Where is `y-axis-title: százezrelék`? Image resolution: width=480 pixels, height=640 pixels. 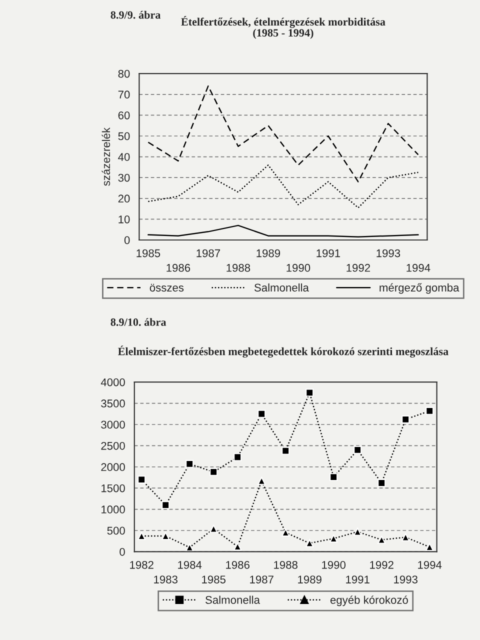
y-axis-title: százezrelék is located at coordinates (106, 156).